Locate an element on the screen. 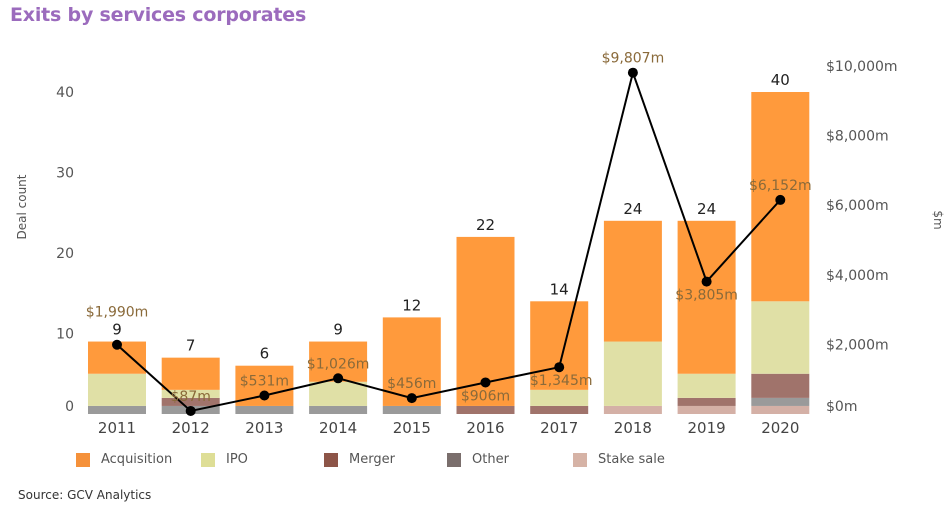  x-tick-label: 2020 is located at coordinates (780, 428).